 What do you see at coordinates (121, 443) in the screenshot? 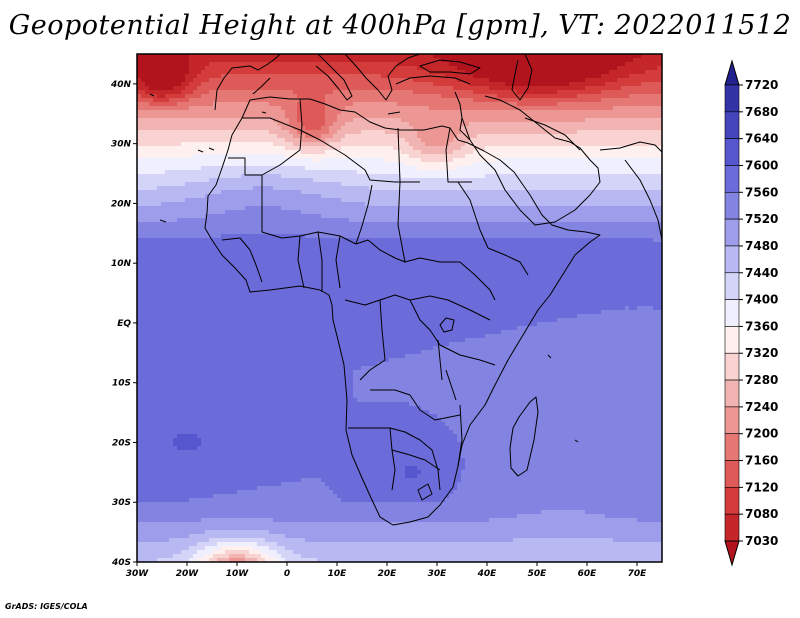
I see `y-tick-label: 20S` at bounding box center [121, 443].